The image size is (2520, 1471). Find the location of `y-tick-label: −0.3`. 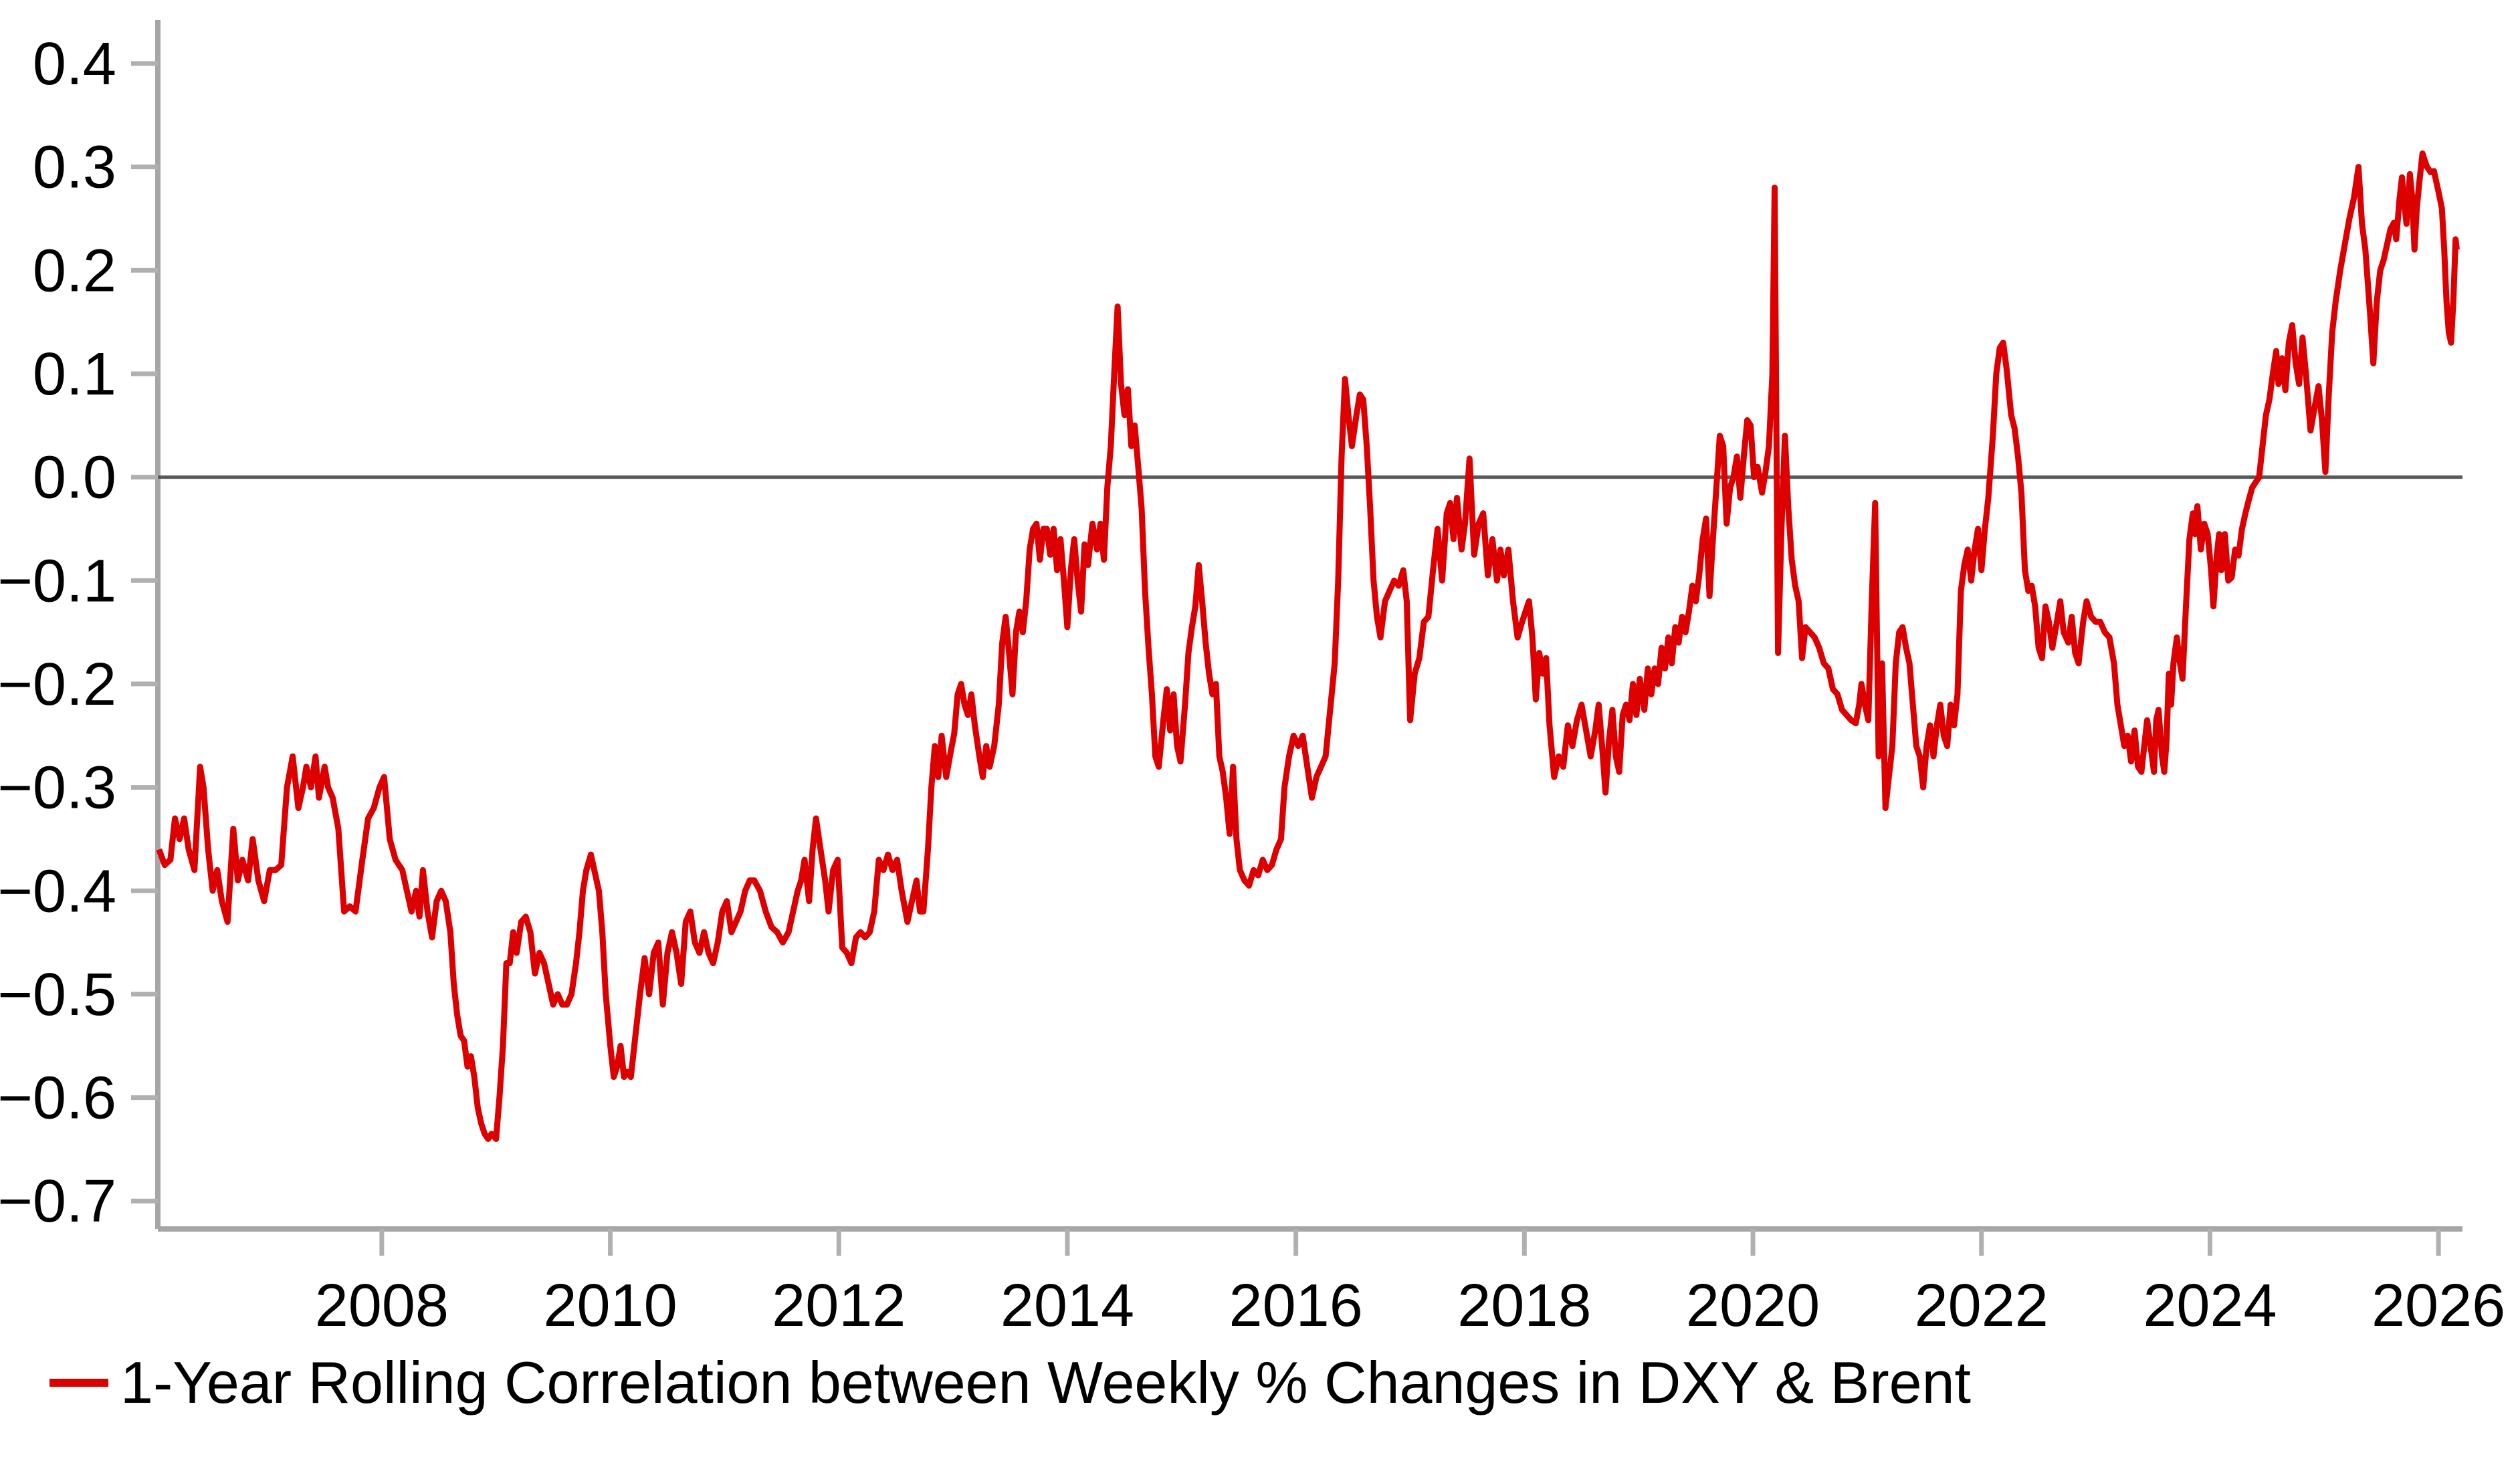

y-tick-label: −0.3 is located at coordinates (58, 788).